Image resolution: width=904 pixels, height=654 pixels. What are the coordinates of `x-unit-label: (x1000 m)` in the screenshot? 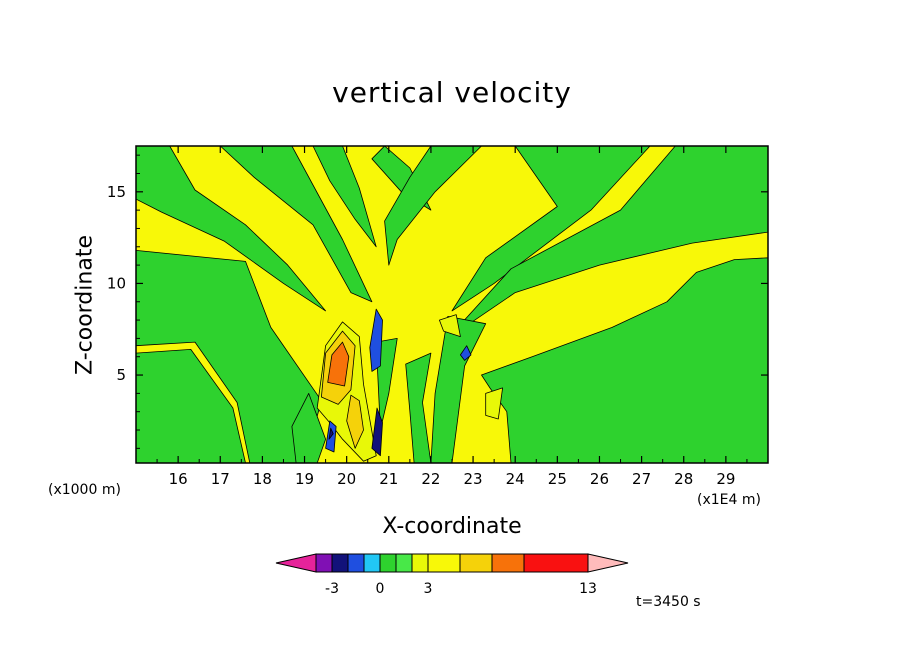 It's located at (84, 490).